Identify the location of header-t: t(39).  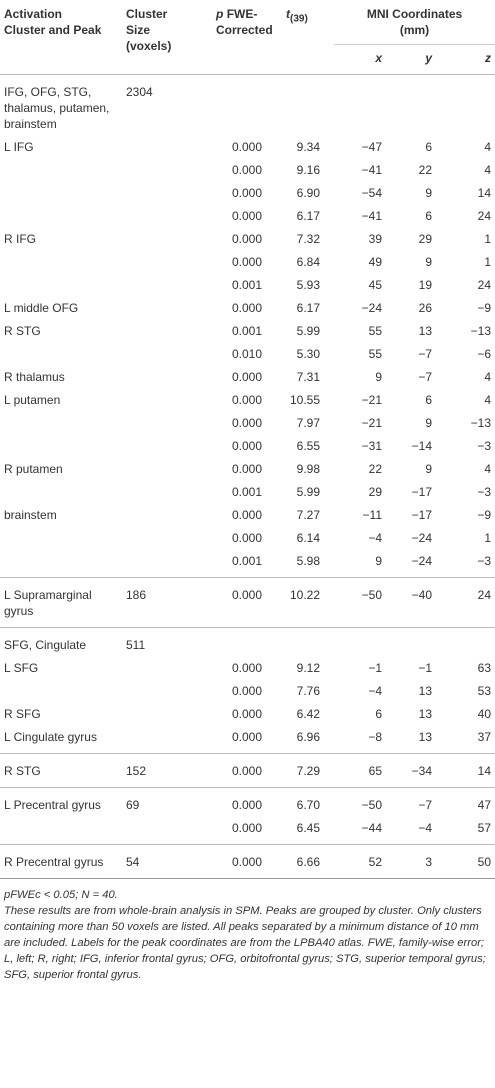
(308, 37).